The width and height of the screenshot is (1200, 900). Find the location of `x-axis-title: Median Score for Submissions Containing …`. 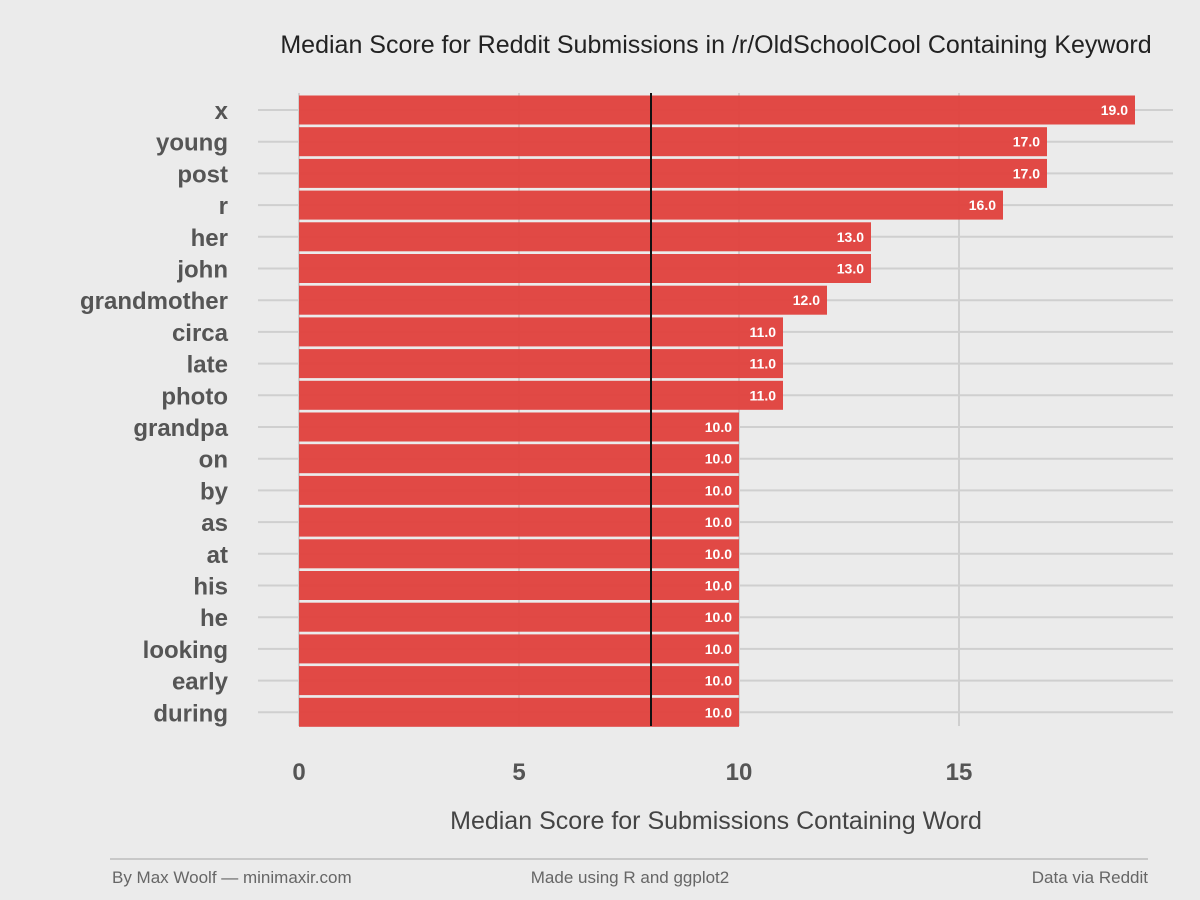

x-axis-title: Median Score for Submissions Containing … is located at coordinates (716, 821).